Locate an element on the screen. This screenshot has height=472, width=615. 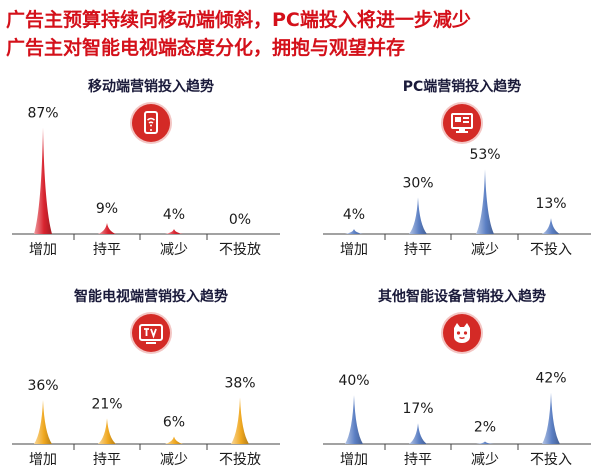
data-label: 13% is located at coordinates (550, 204).